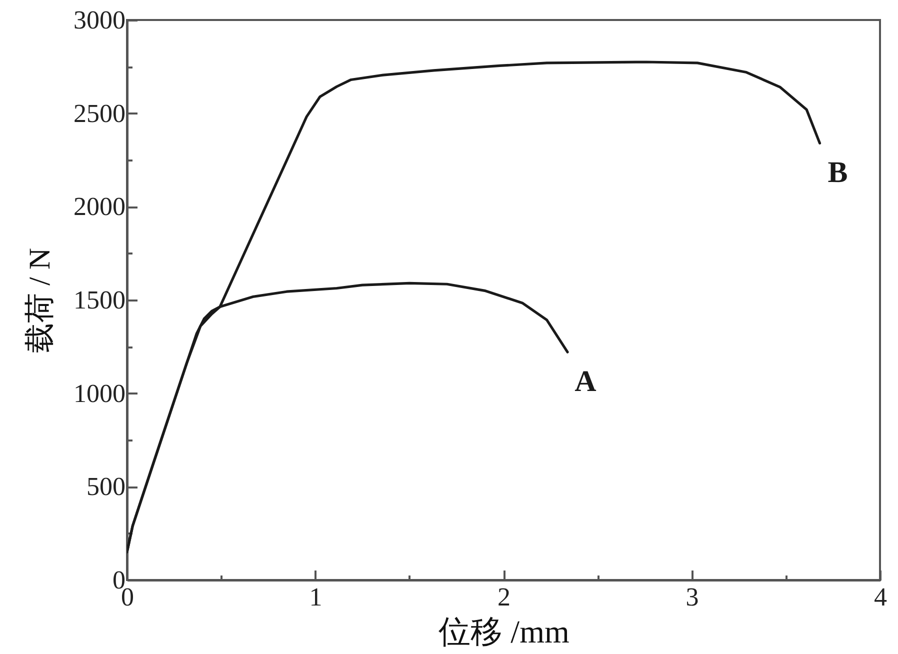  I want to click on y-tick-label: 3000, so click(100, 20).